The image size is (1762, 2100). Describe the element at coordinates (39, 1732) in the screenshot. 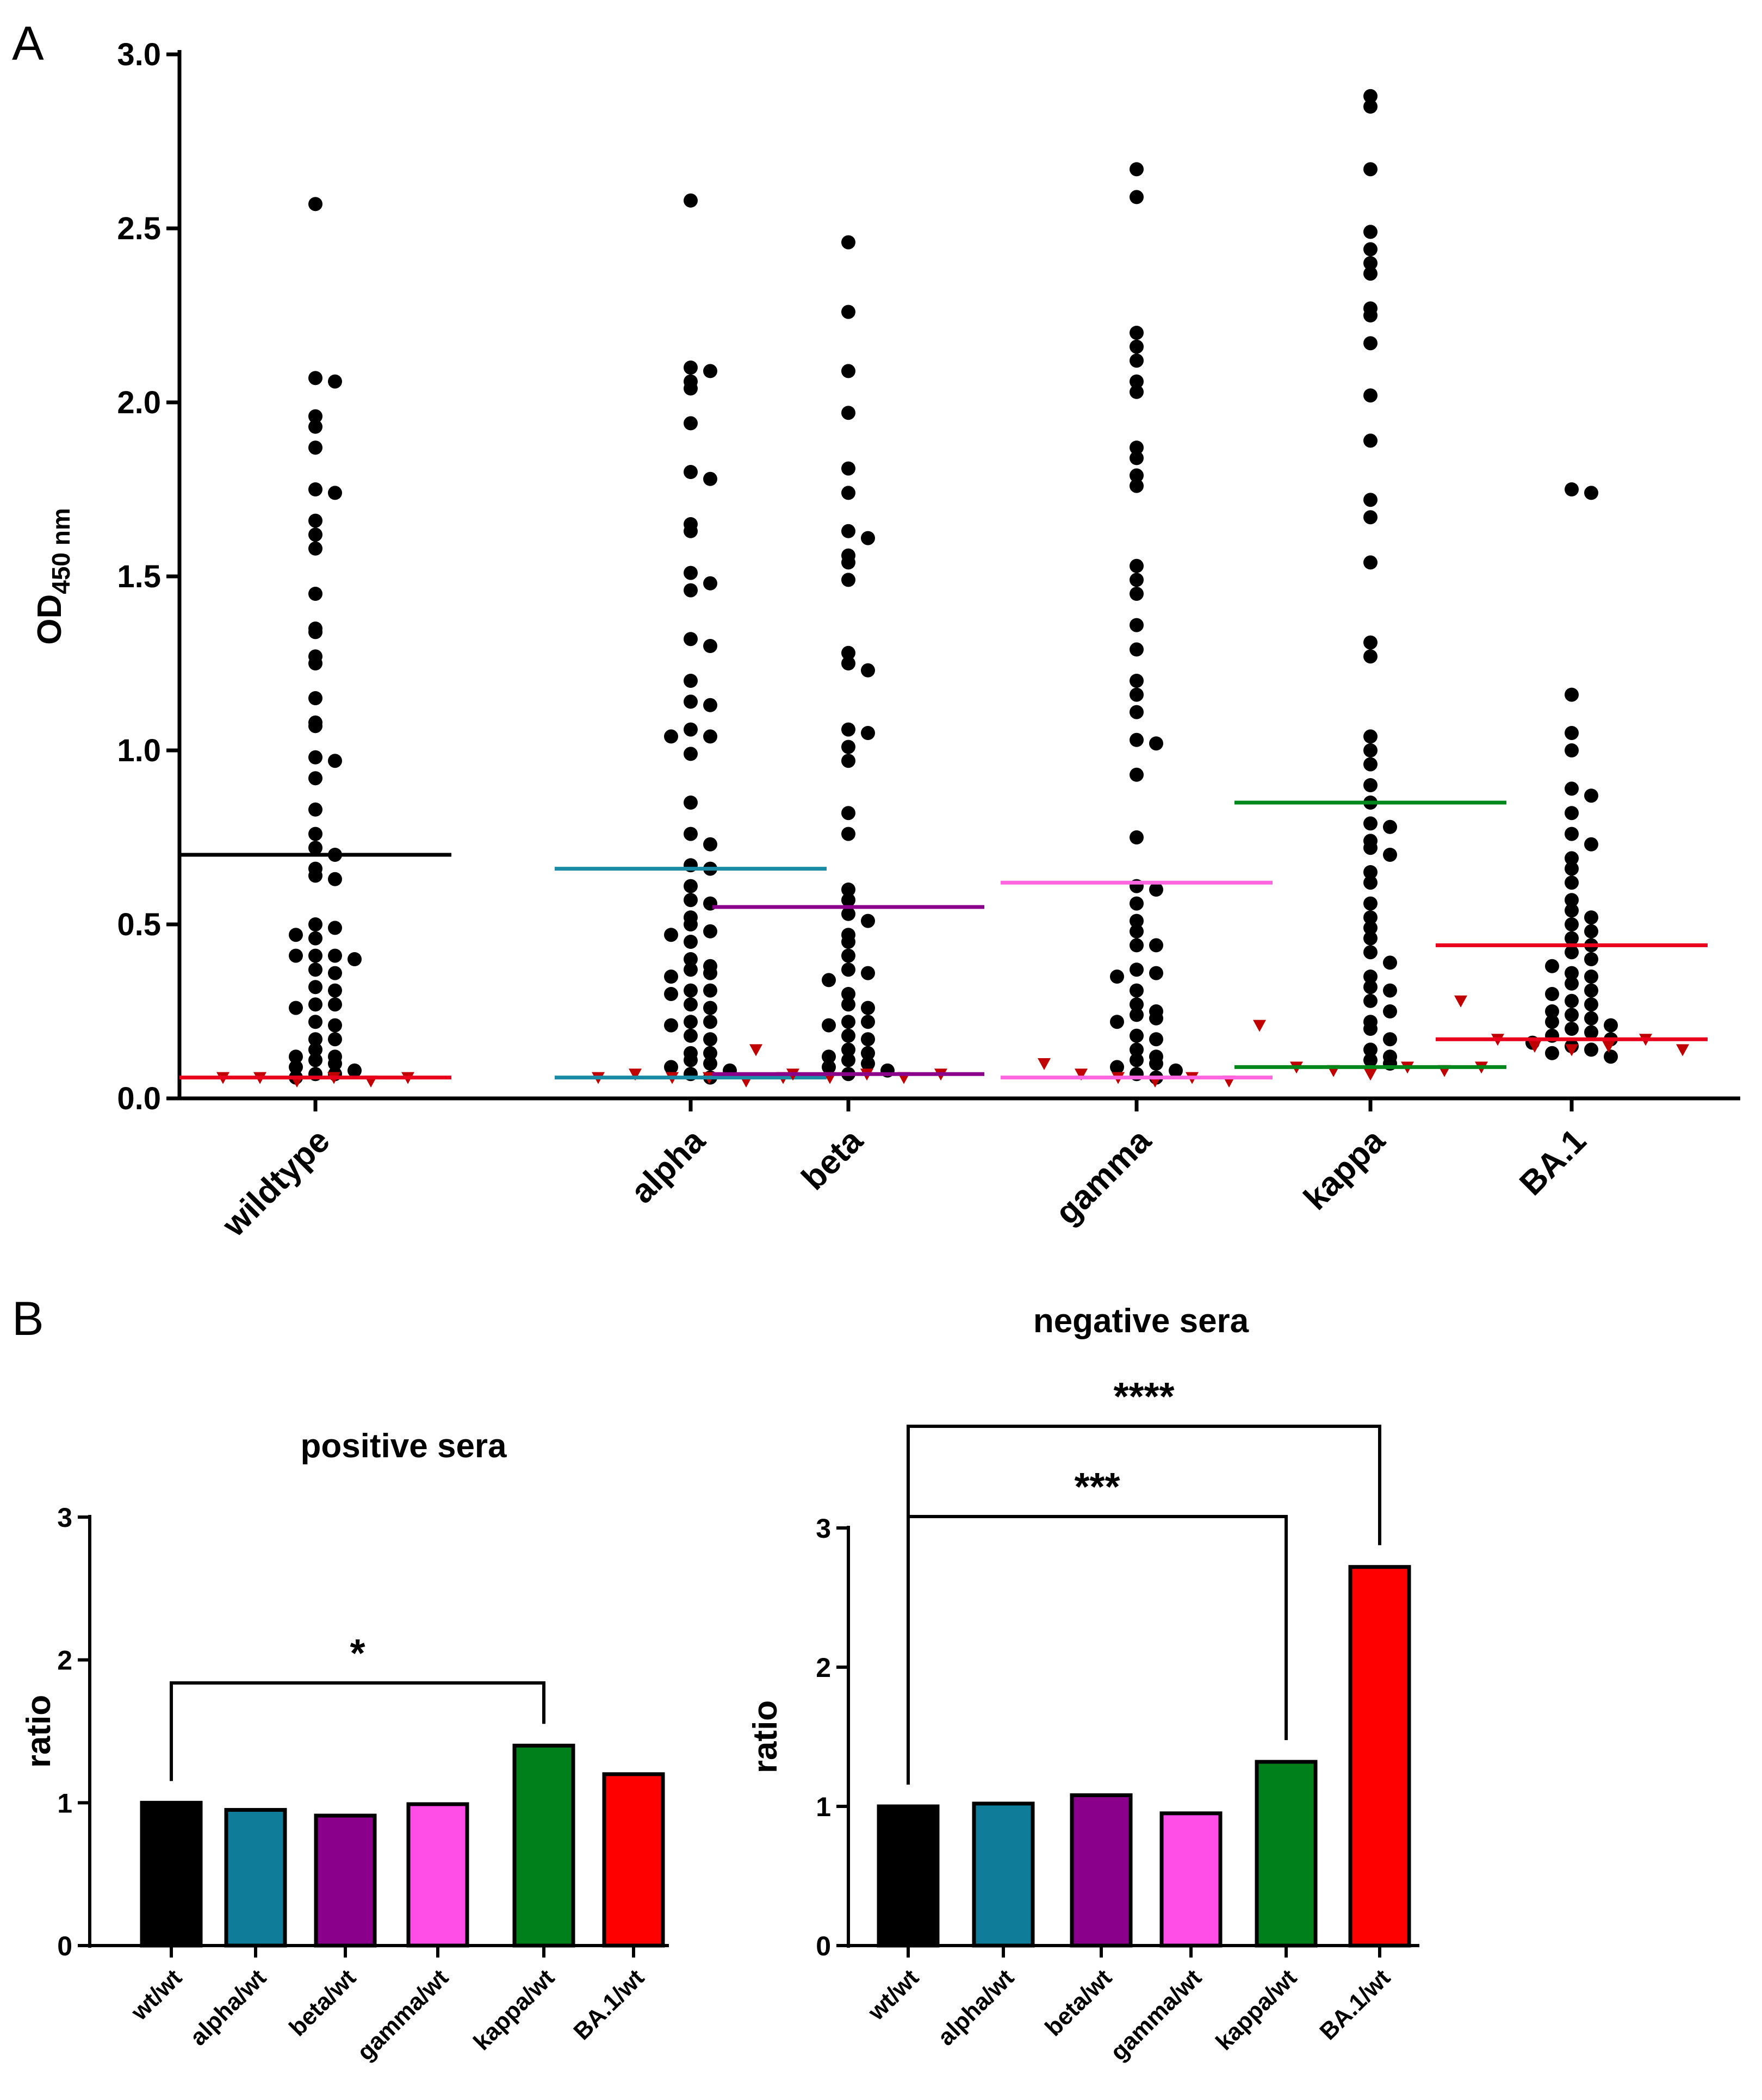

I see `y-axis-label-positive: ratio` at that location.